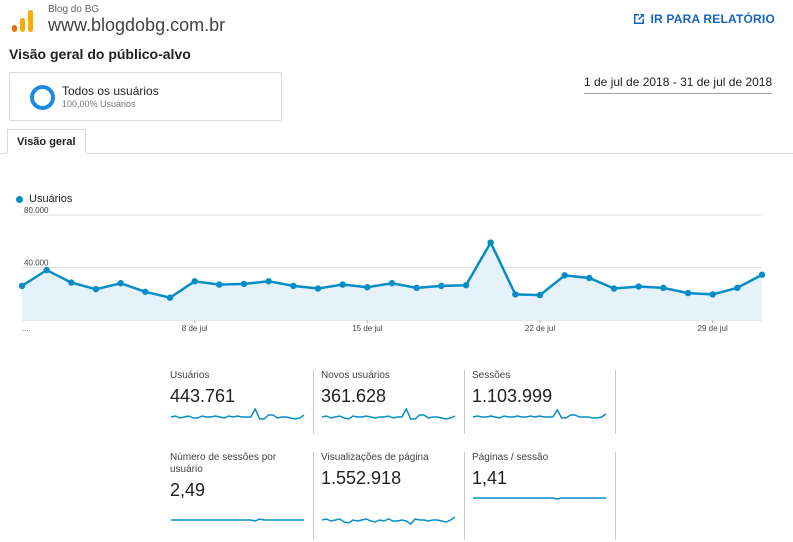  I want to click on open-report-label: IR PARA RELATÓRIO, so click(712, 19).